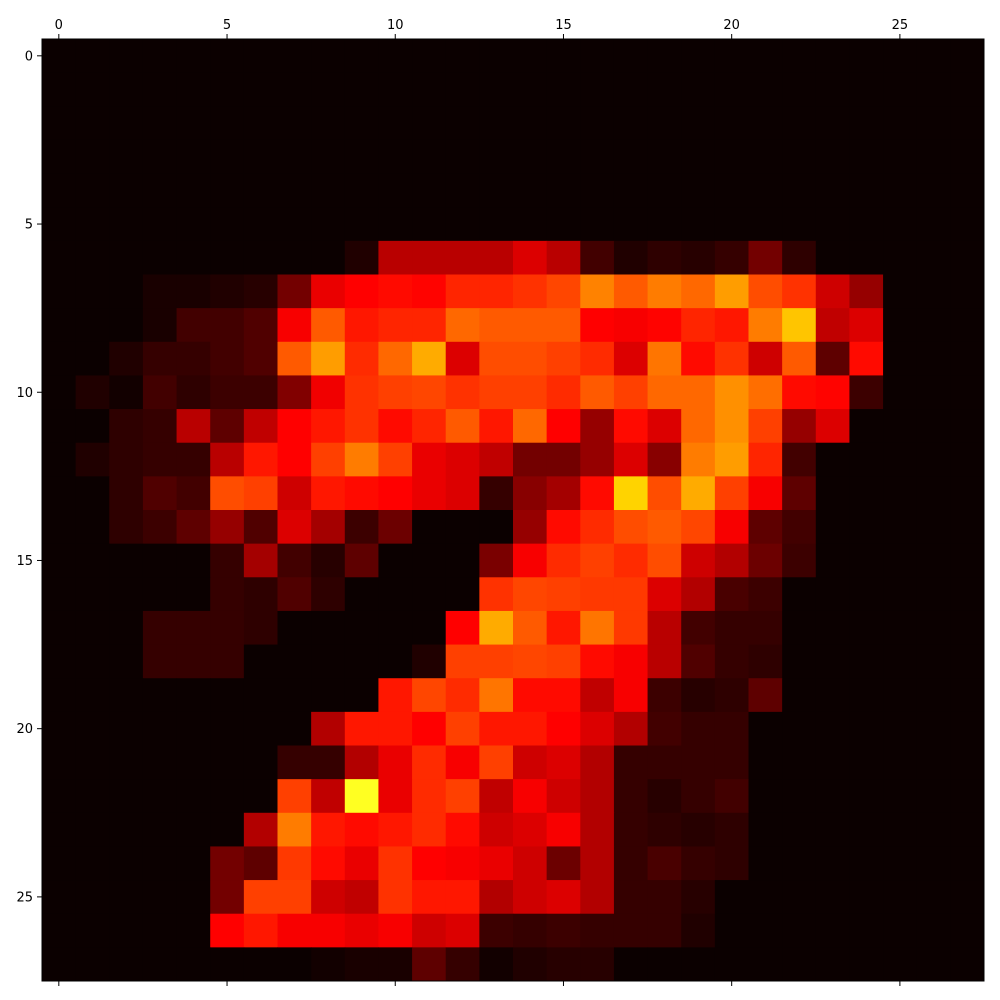  Describe the element at coordinates (24, 729) in the screenshot. I see `y-tick-label: 20` at that location.